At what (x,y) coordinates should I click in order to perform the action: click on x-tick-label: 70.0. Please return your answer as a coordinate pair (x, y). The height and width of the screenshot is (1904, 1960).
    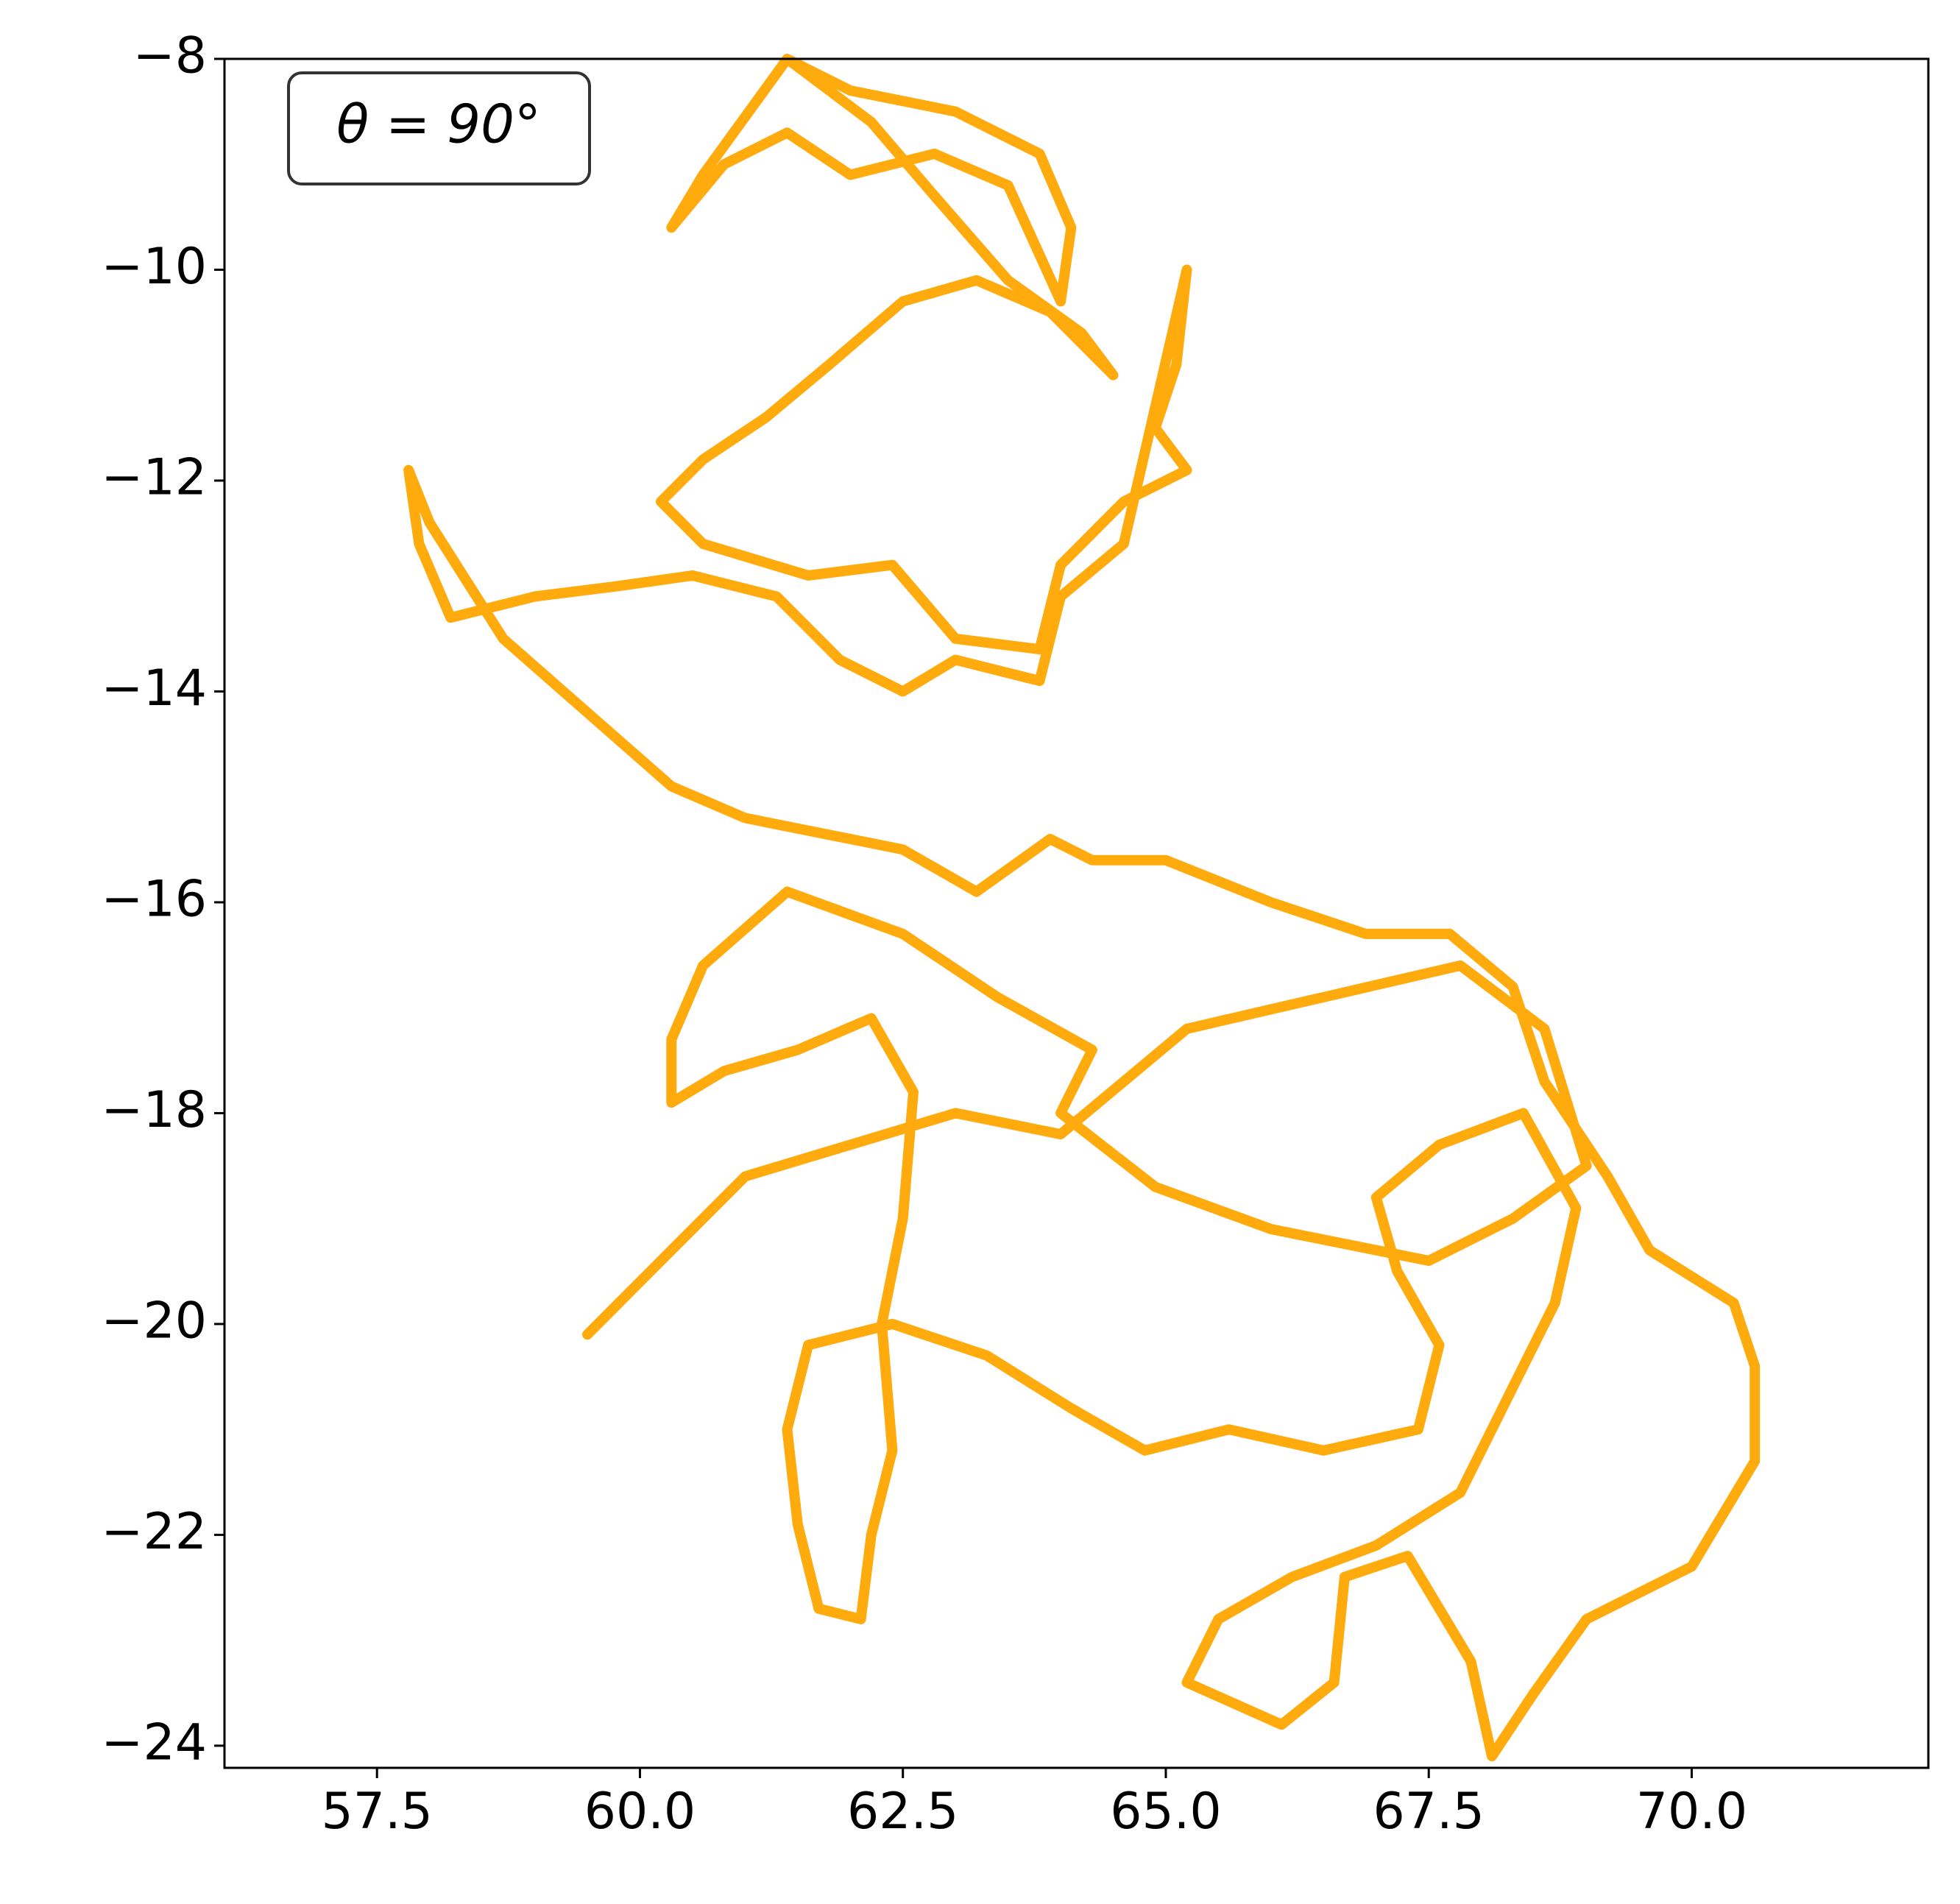
    Looking at the image, I should click on (1691, 1812).